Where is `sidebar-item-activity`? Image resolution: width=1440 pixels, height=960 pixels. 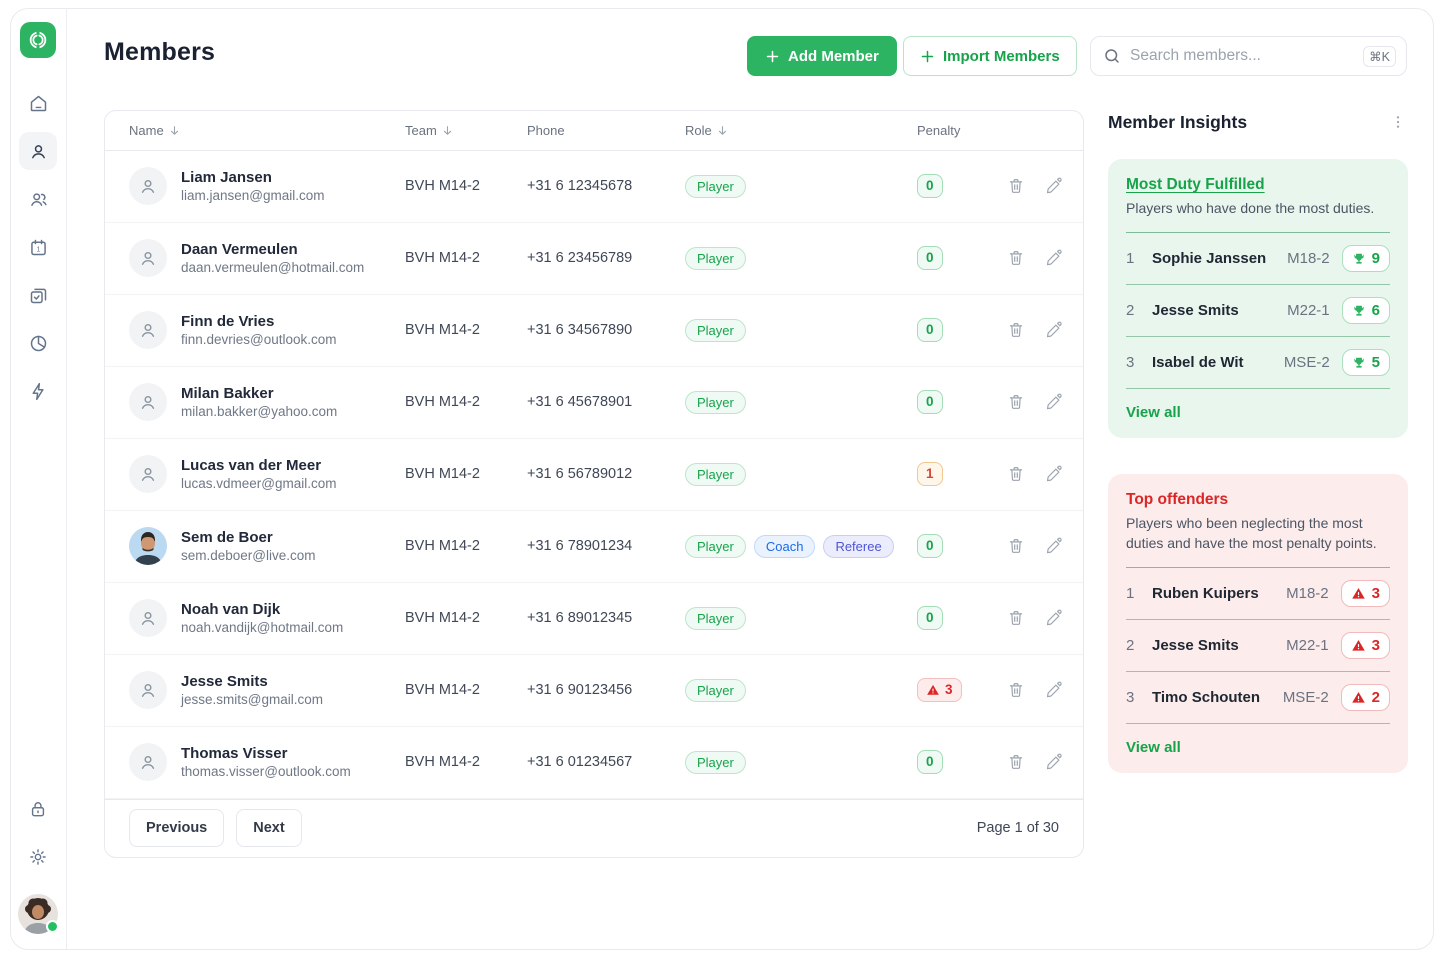
sidebar-item-activity is located at coordinates (38, 391).